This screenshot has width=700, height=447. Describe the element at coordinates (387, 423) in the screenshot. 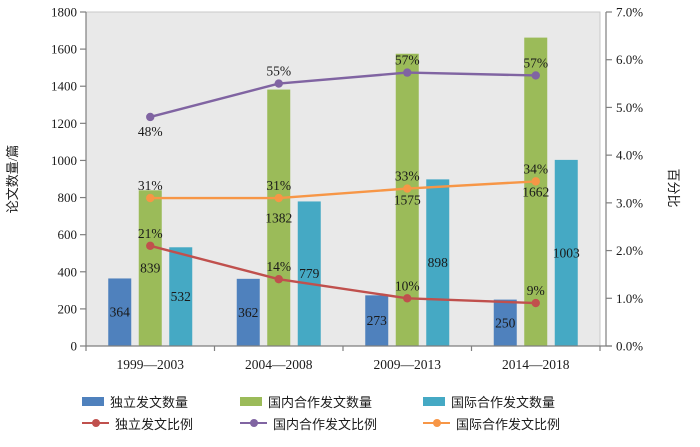

I see `legend-row-lines: 独立发文比例 国内合作发文比例 国际合作发文比例` at that location.